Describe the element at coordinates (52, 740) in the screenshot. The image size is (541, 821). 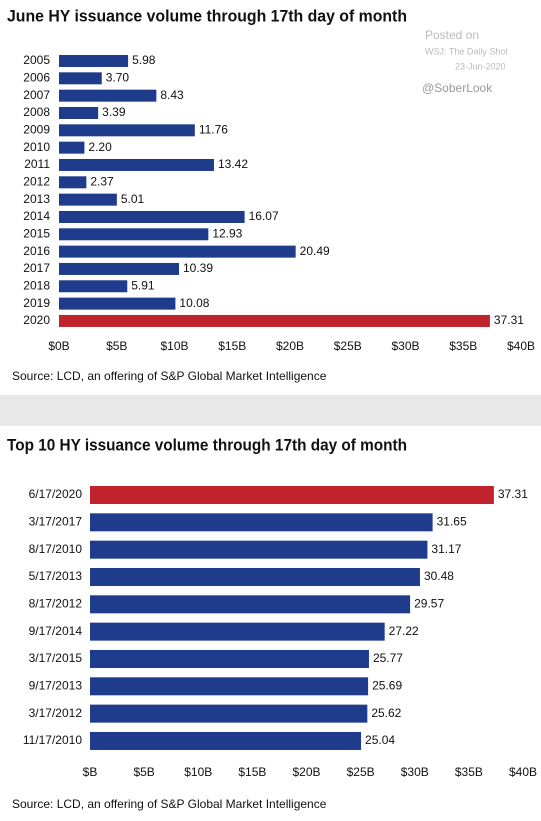
I see `category-label: 11/17/2010` at that location.